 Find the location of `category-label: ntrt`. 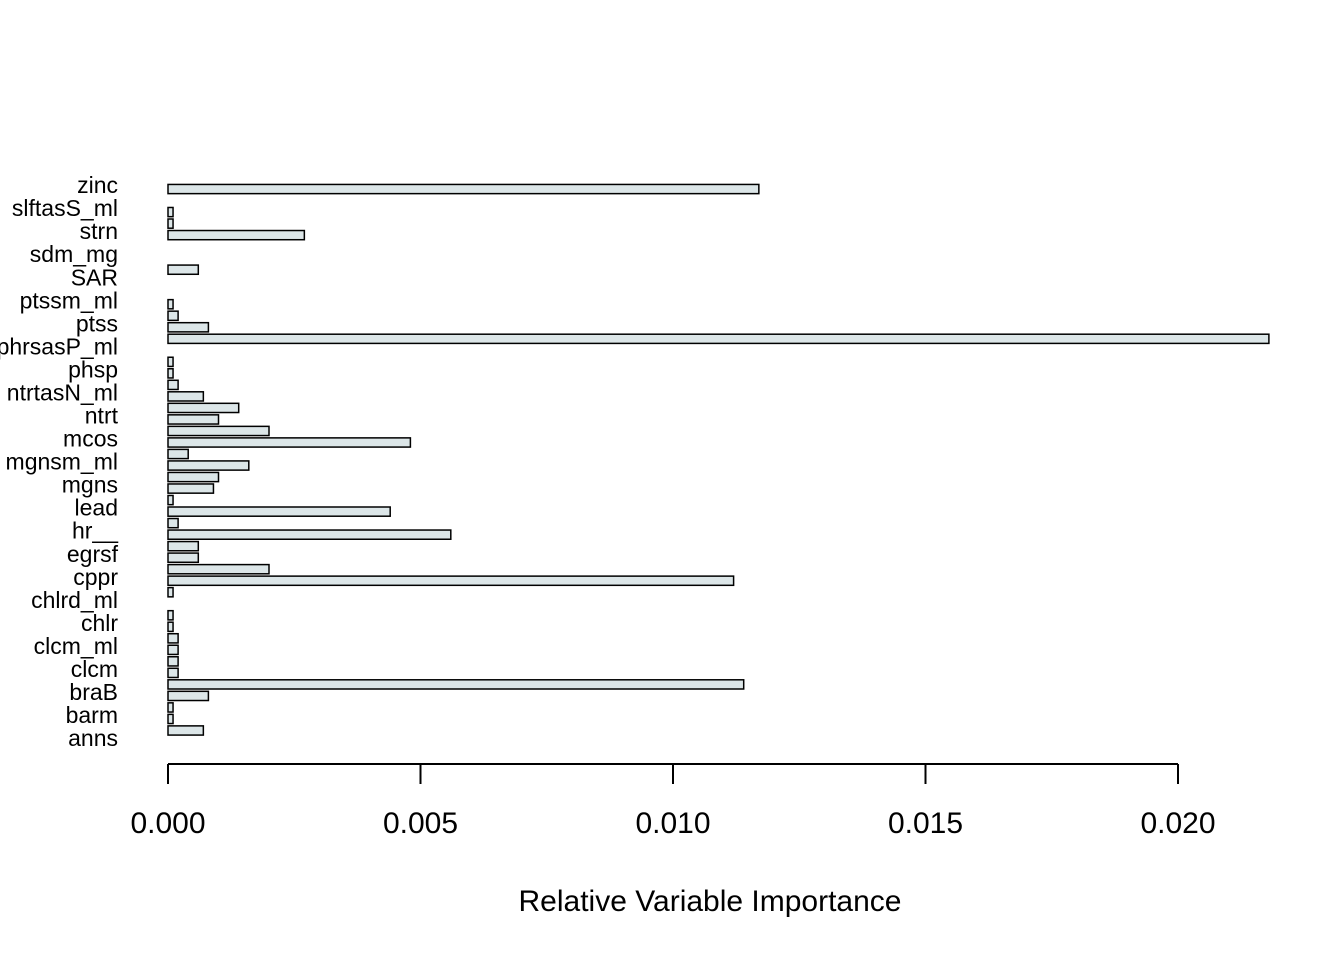

category-label: ntrt is located at coordinates (102, 416).